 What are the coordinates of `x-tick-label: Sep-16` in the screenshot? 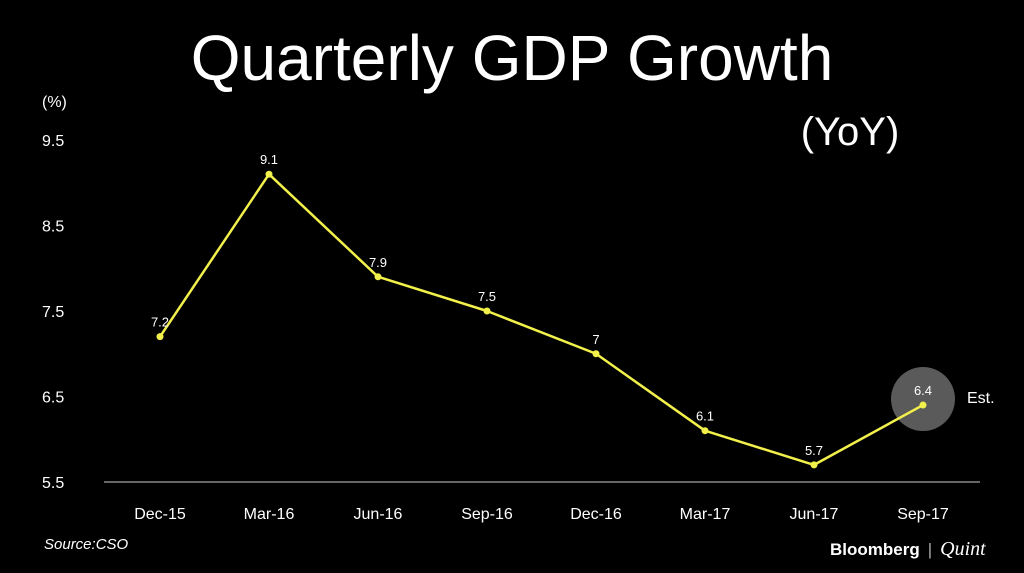 It's located at (487, 514).